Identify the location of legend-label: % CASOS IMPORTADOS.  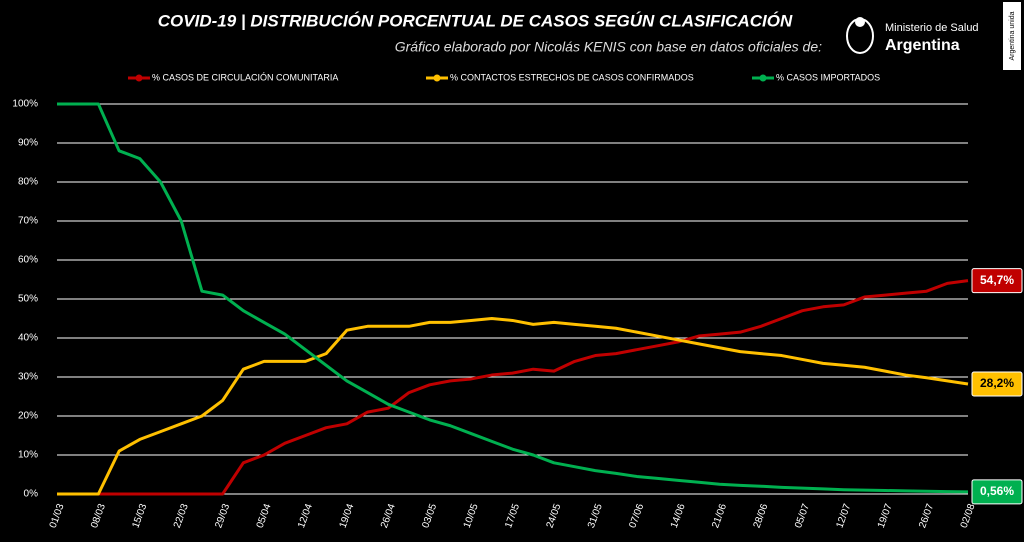
(828, 77).